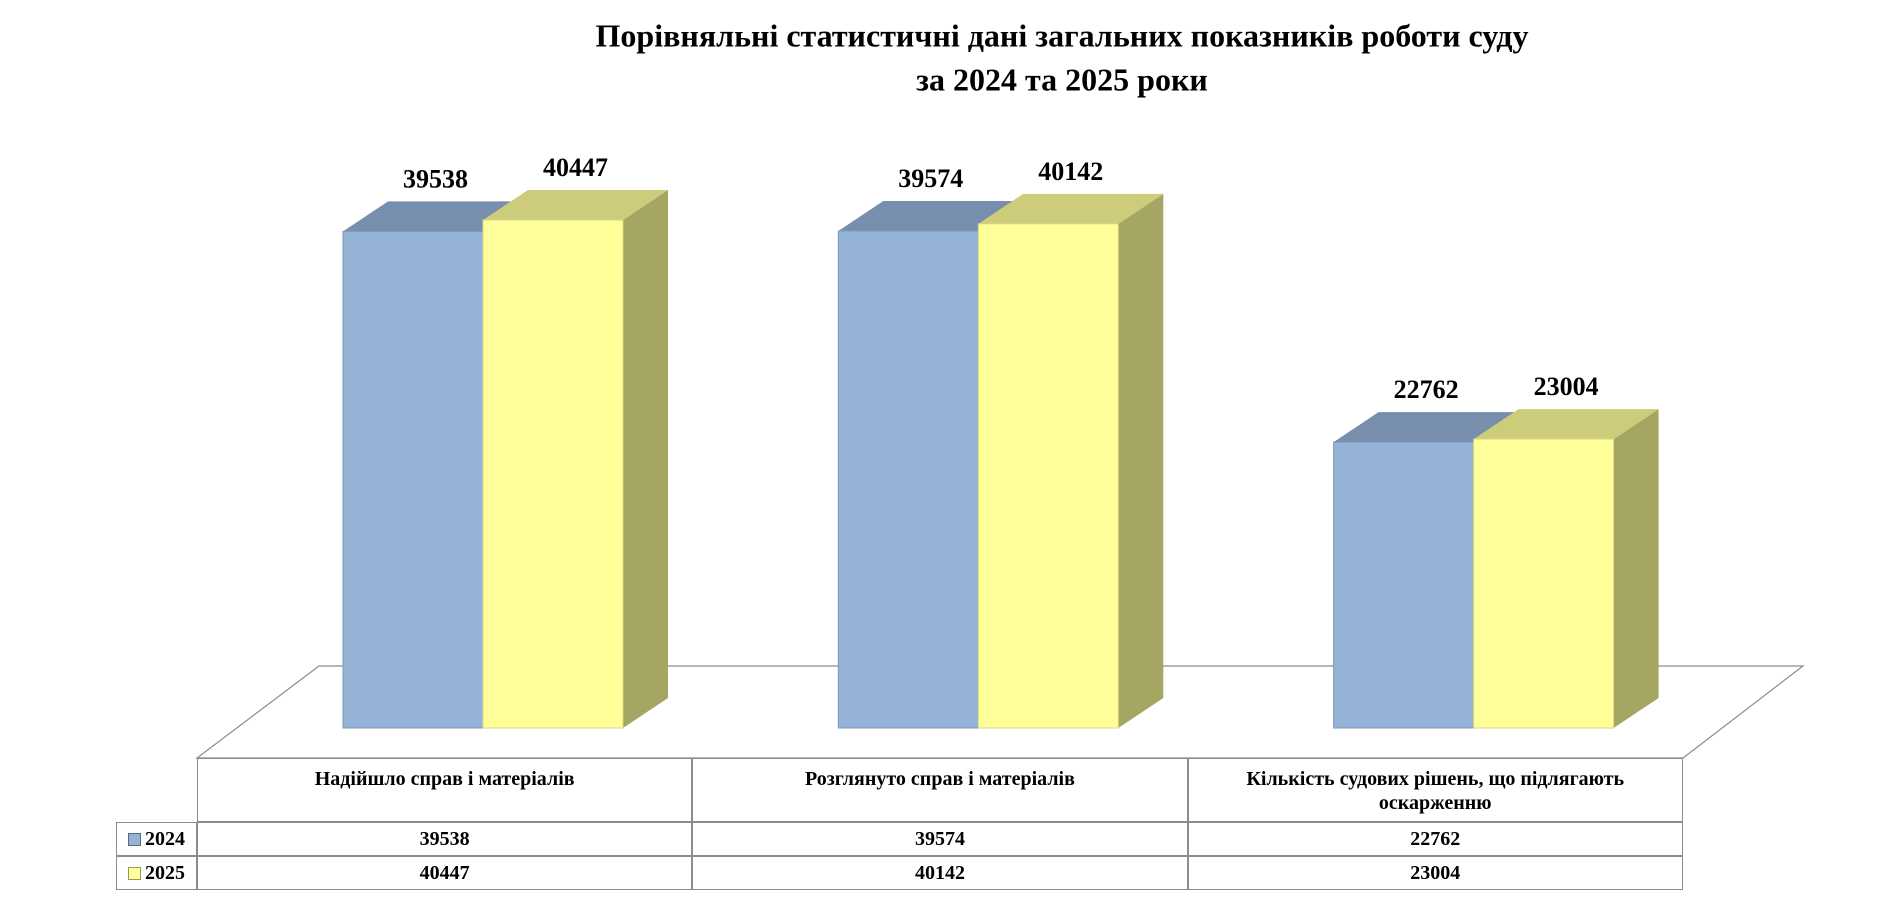 This screenshot has width=1900, height=902. I want to click on table-value: 40447, so click(445, 873).